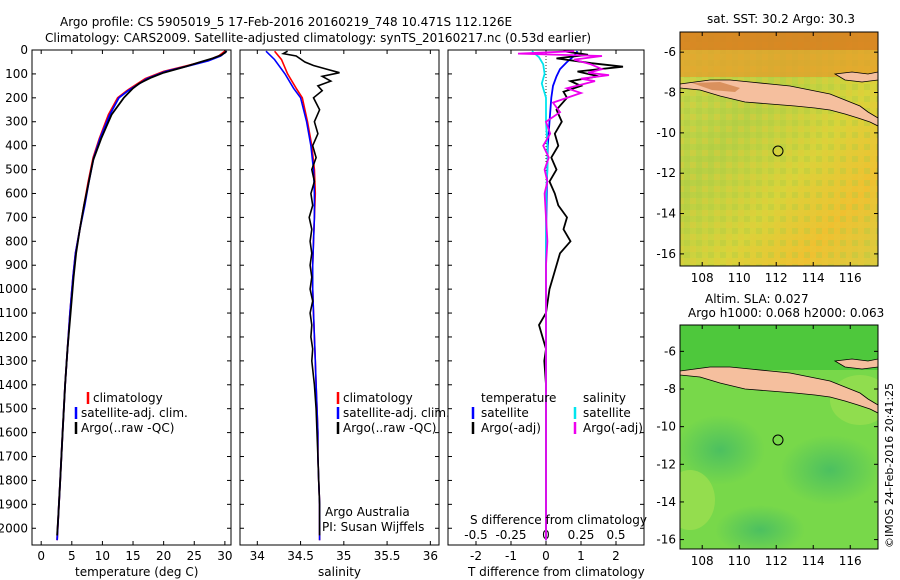 The width and height of the screenshot is (900, 580). What do you see at coordinates (14, 409) in the screenshot?
I see `depth-tick-label: 1500` at bounding box center [14, 409].